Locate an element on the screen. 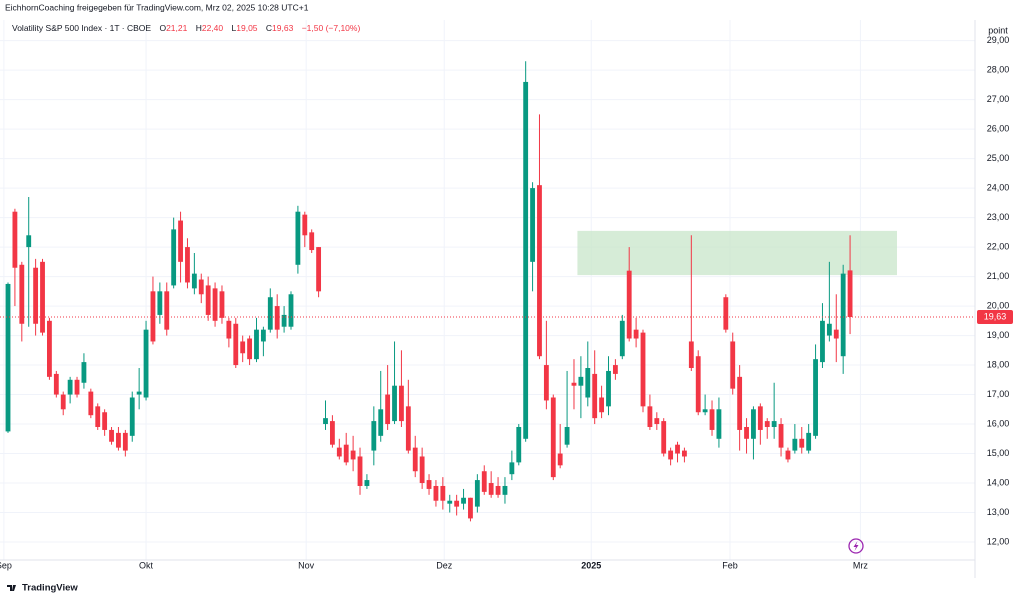  legend-value: 22,40 is located at coordinates (213, 28).